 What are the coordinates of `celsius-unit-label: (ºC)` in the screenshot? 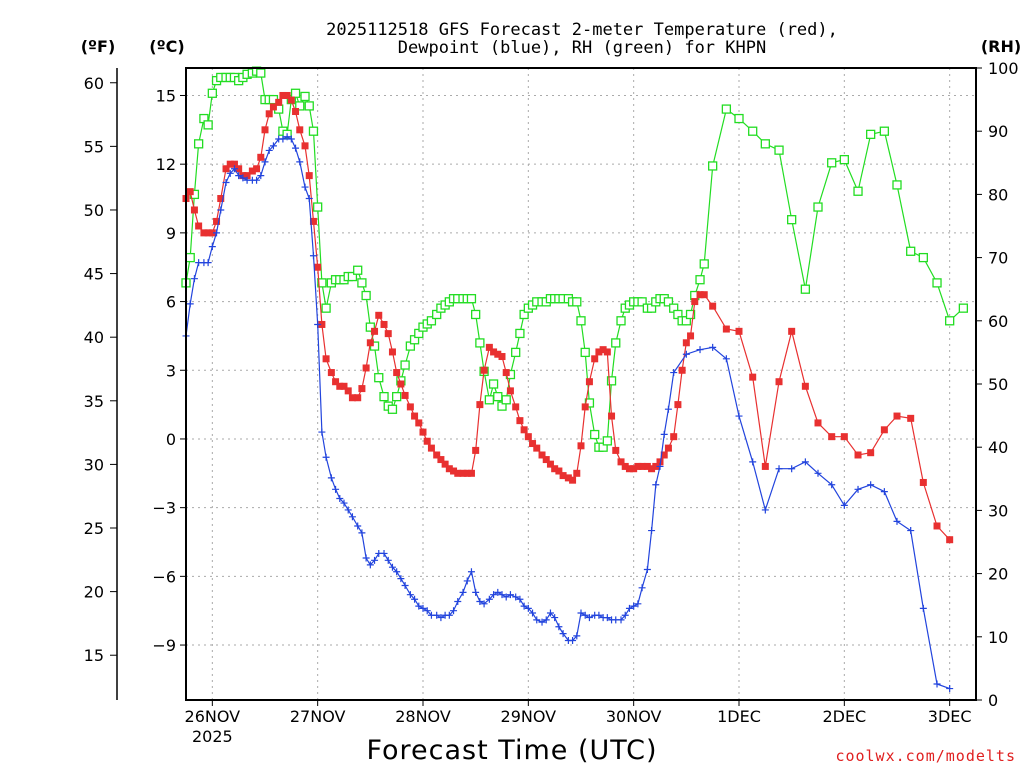 It's located at (166, 46).